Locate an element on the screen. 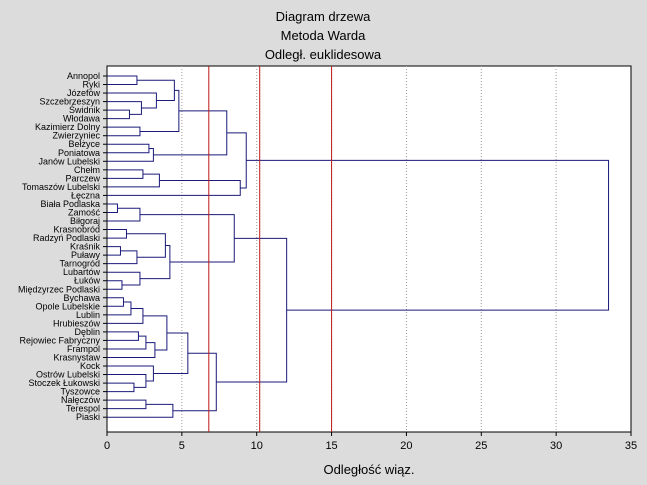 The height and width of the screenshot is (485, 647). leaf-label: Międzyrzec Podlaski is located at coordinates (59, 289).